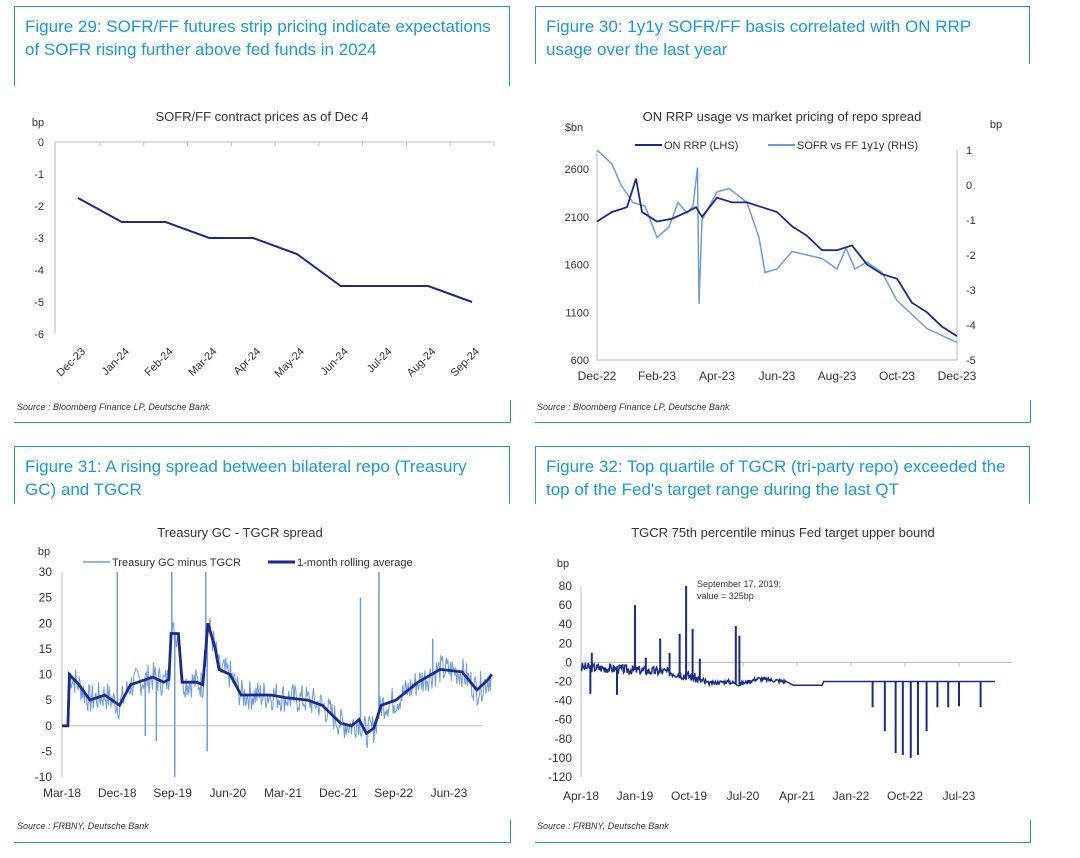 The width and height of the screenshot is (1080, 858). What do you see at coordinates (635, 796) in the screenshot?
I see `x-tick-label: Jan-19` at bounding box center [635, 796].